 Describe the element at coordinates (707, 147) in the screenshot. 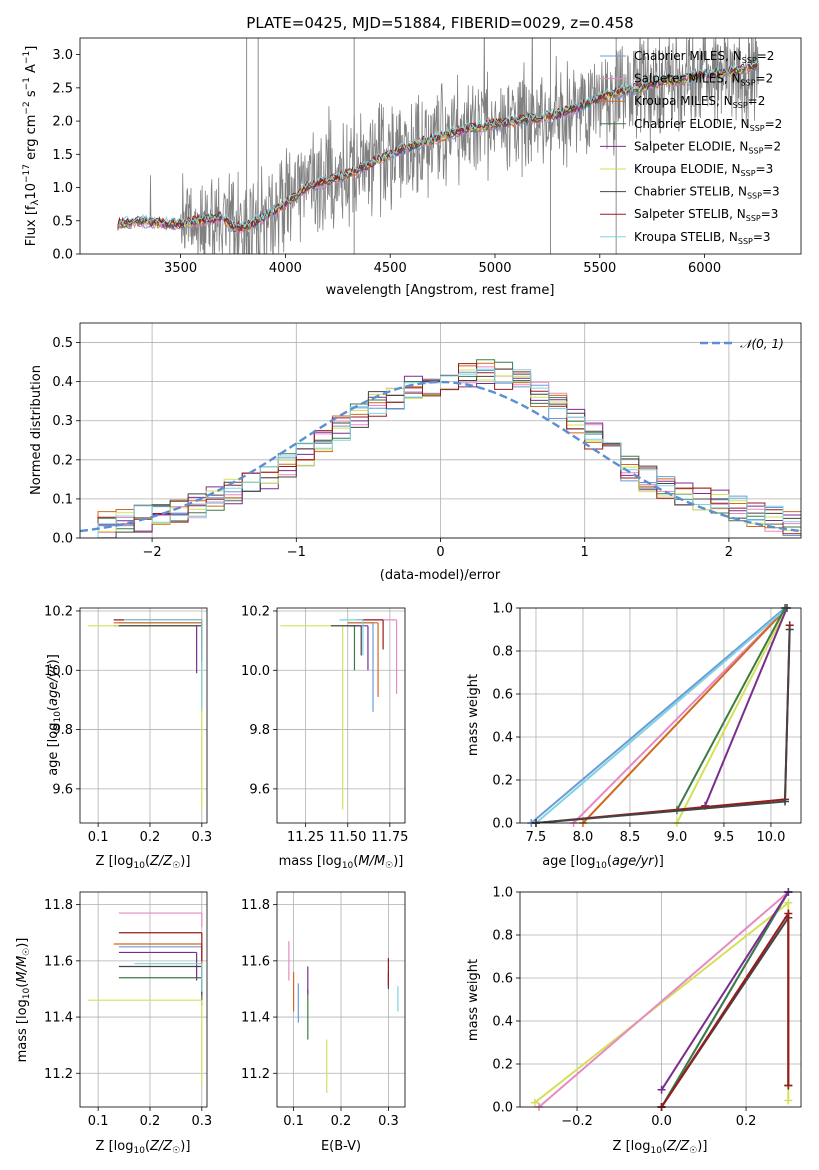

I see `legend-entry: Salpeter ELODIE, NSSP=2` at that location.